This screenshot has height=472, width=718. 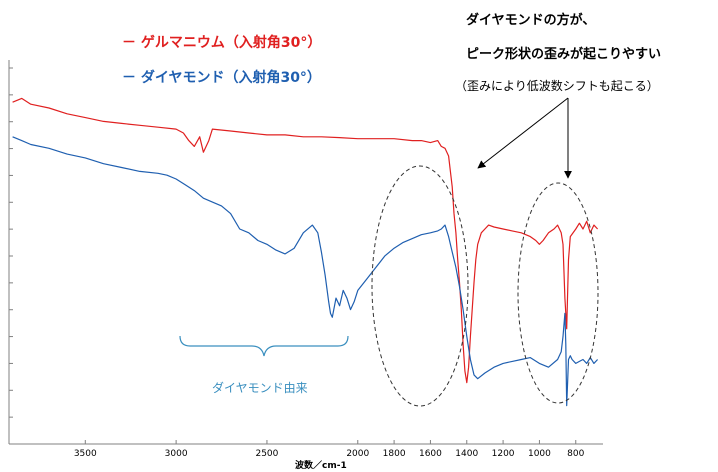 What do you see at coordinates (466, 454) in the screenshot?
I see `x-tick-label: 1400` at bounding box center [466, 454].